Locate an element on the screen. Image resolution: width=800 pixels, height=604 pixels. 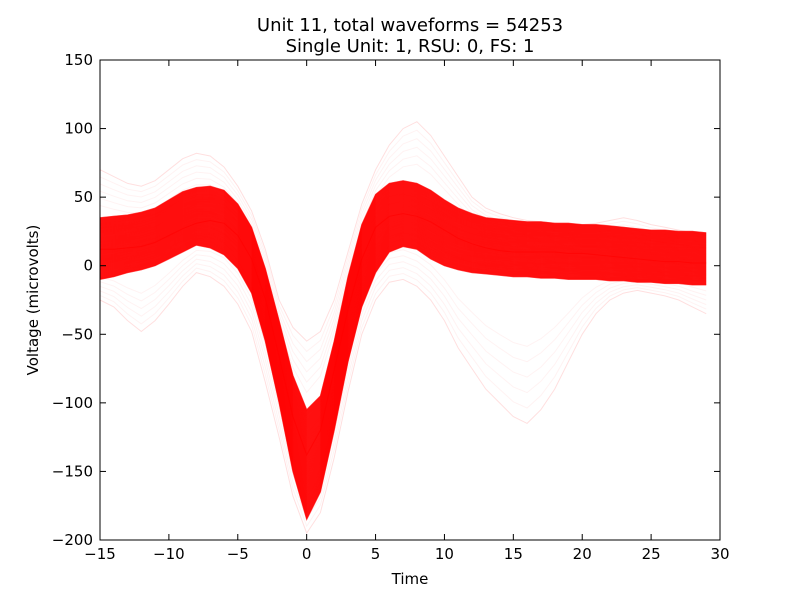
y-tick-label: −150 is located at coordinates (72, 471).